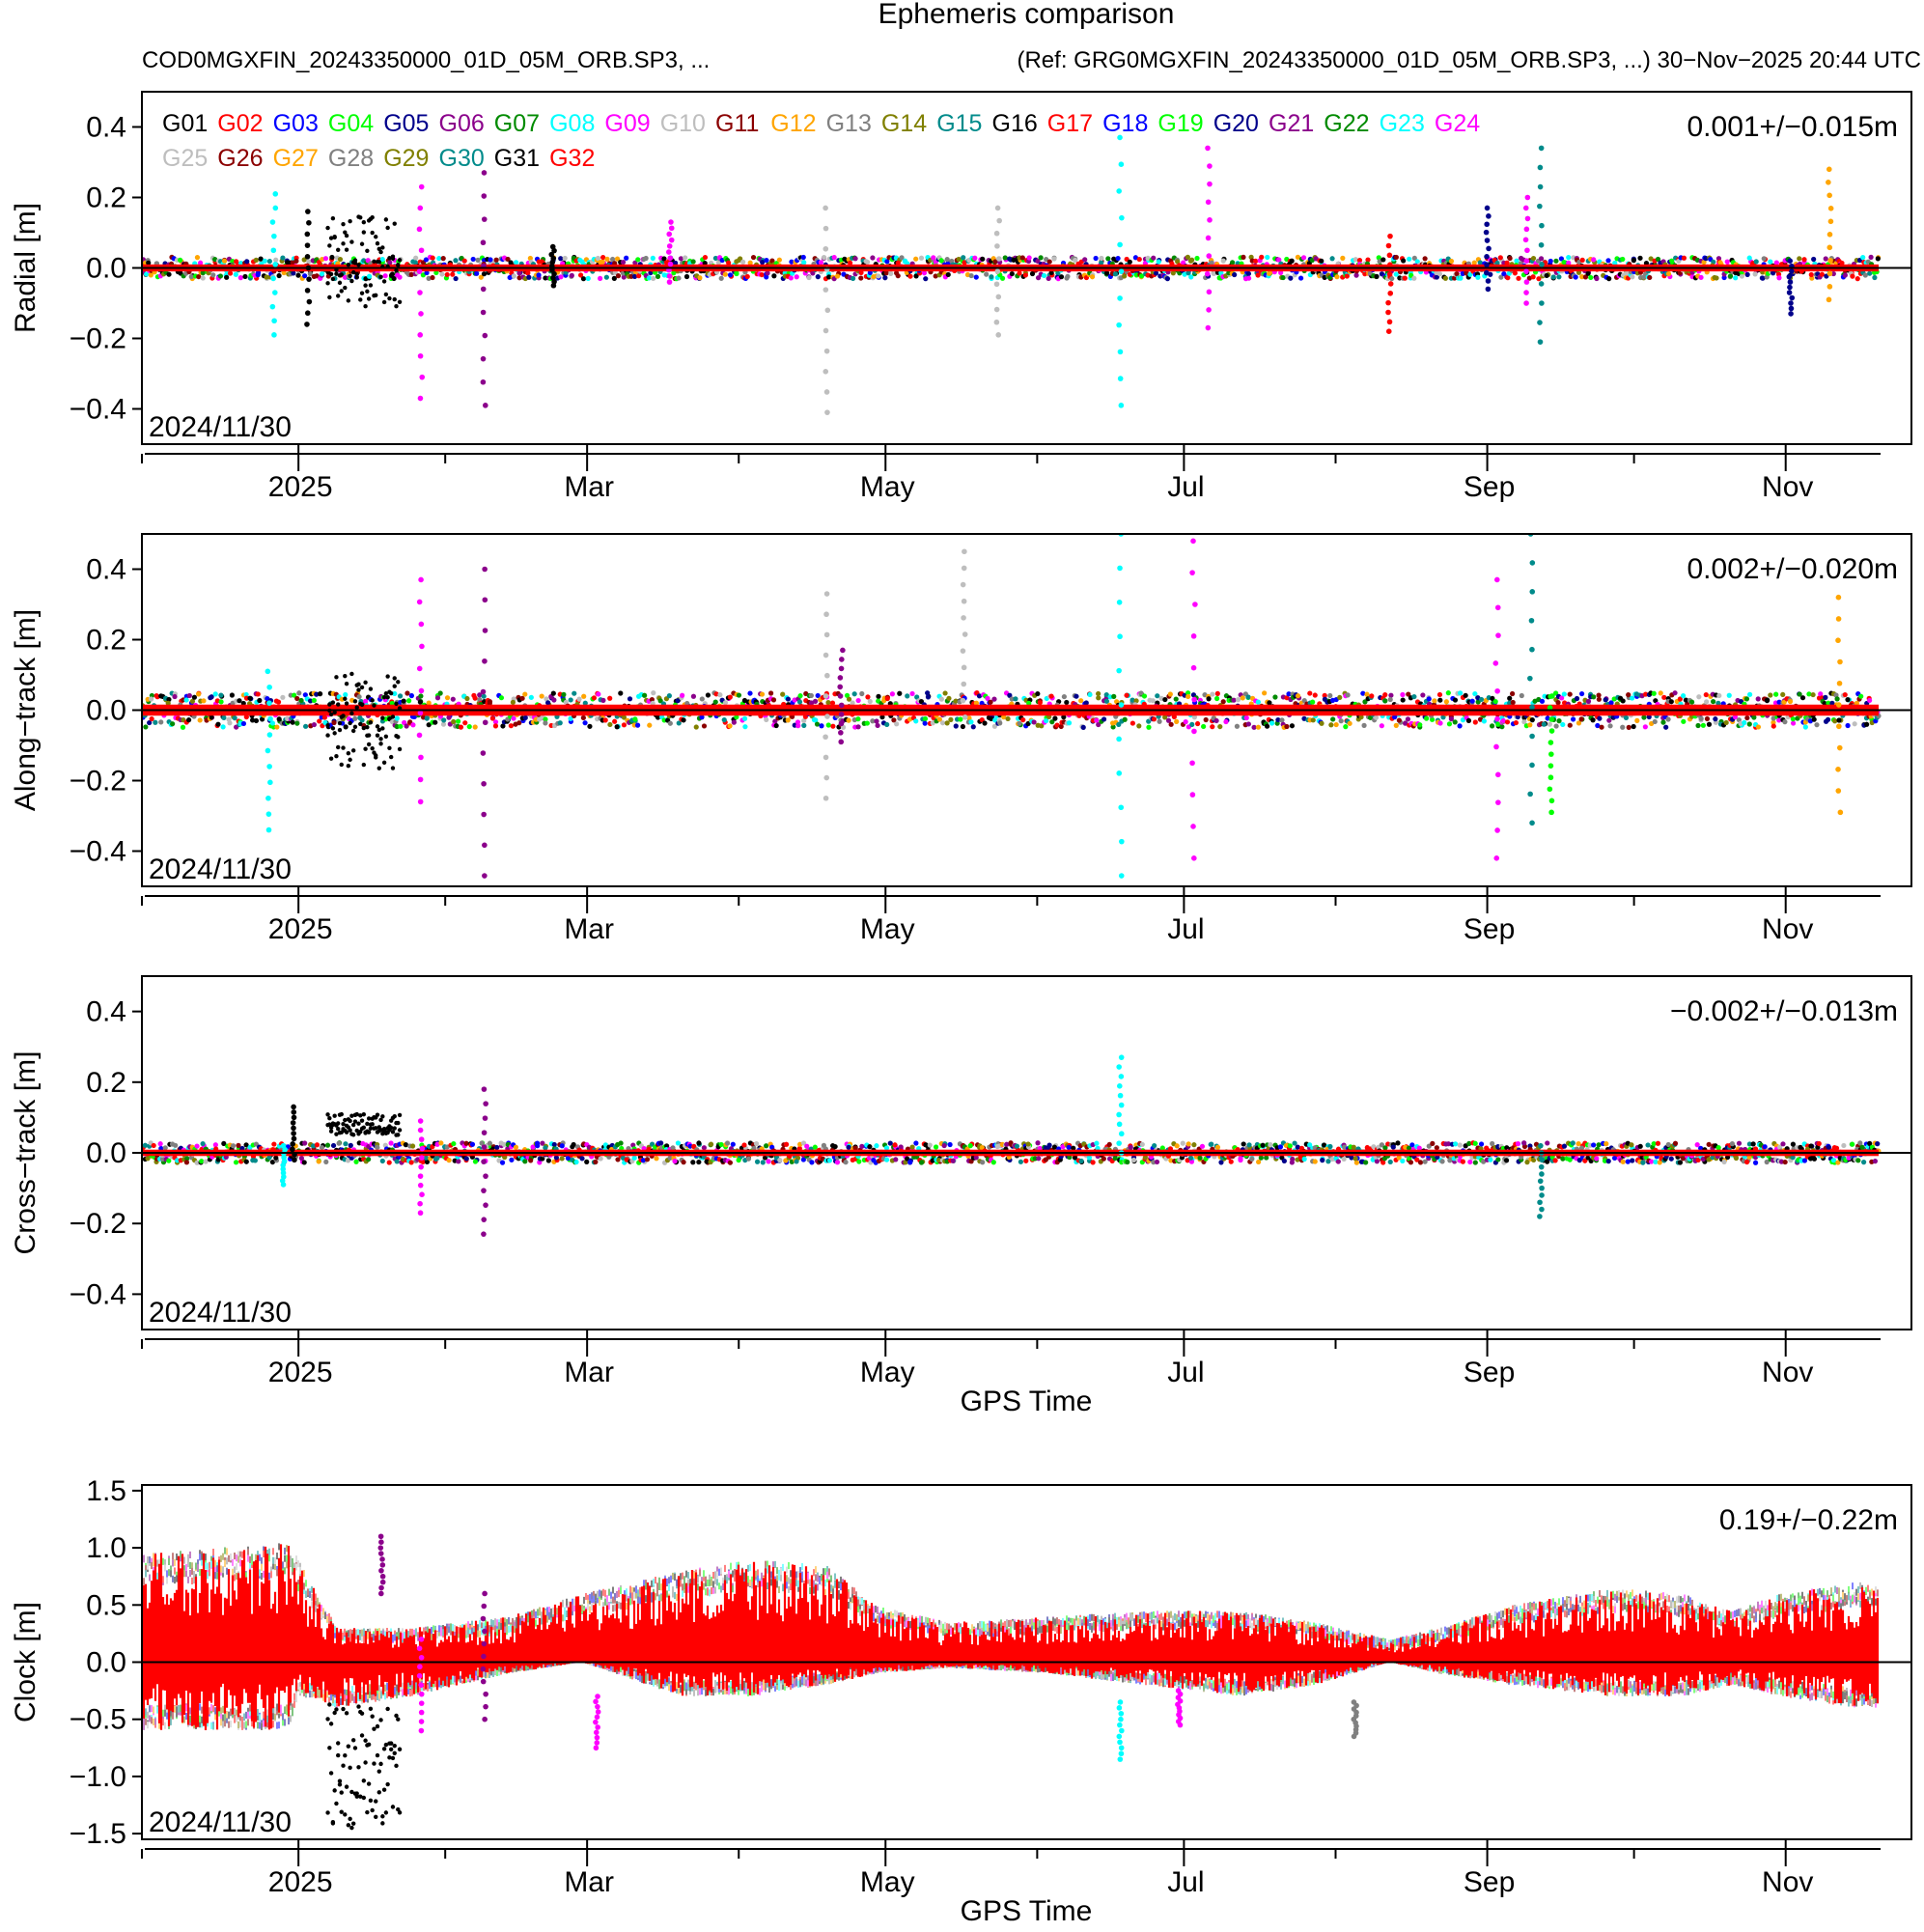 Image resolution: width=1924 pixels, height=1932 pixels. I want to click on y-axis-label: Radial [m], so click(26, 268).